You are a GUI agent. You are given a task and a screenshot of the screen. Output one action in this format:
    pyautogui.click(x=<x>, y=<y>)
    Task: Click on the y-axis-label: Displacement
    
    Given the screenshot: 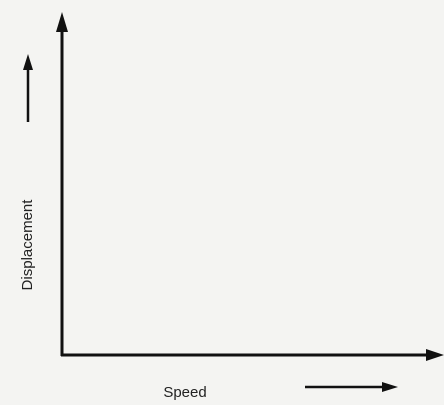 What is the action you would take?
    pyautogui.click(x=27, y=245)
    